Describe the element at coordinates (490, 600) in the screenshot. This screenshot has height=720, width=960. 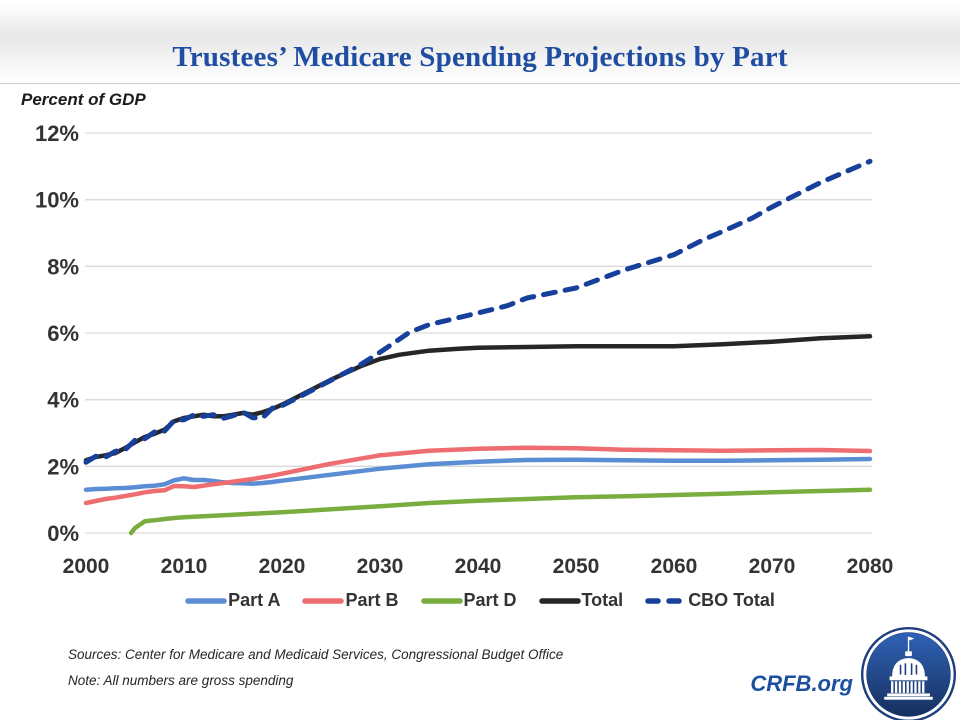
I see `legend-label-part-d: Part D` at that location.